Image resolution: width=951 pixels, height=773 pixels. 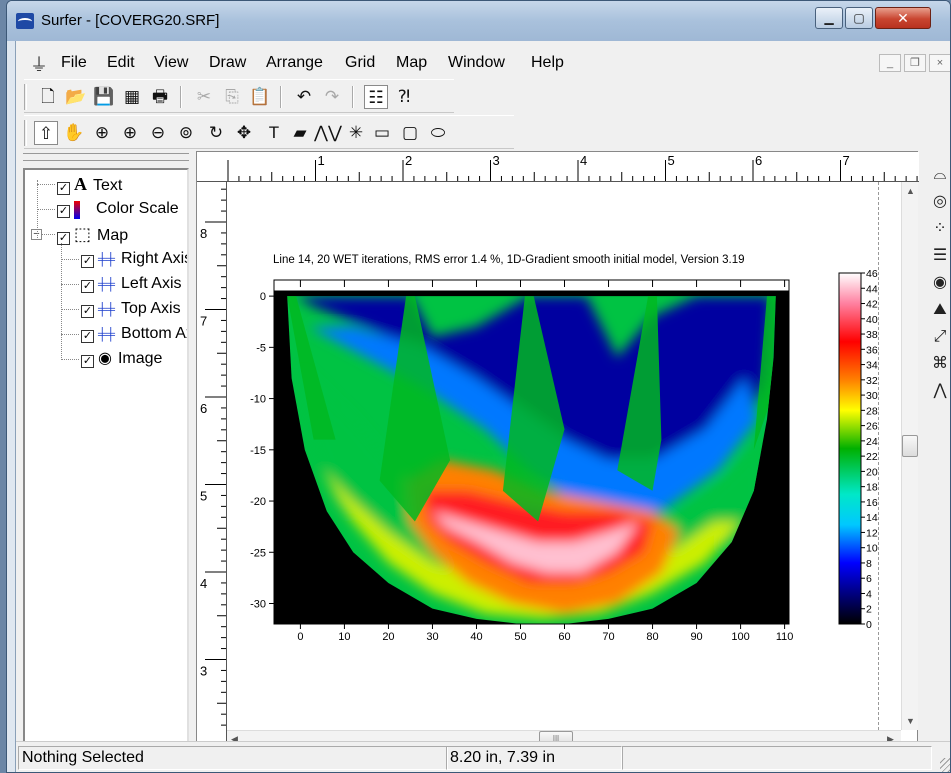 What do you see at coordinates (134, 334) in the screenshot?
I see `tree-item: ✓ ╪╪ Bottom Axis` at bounding box center [134, 334].